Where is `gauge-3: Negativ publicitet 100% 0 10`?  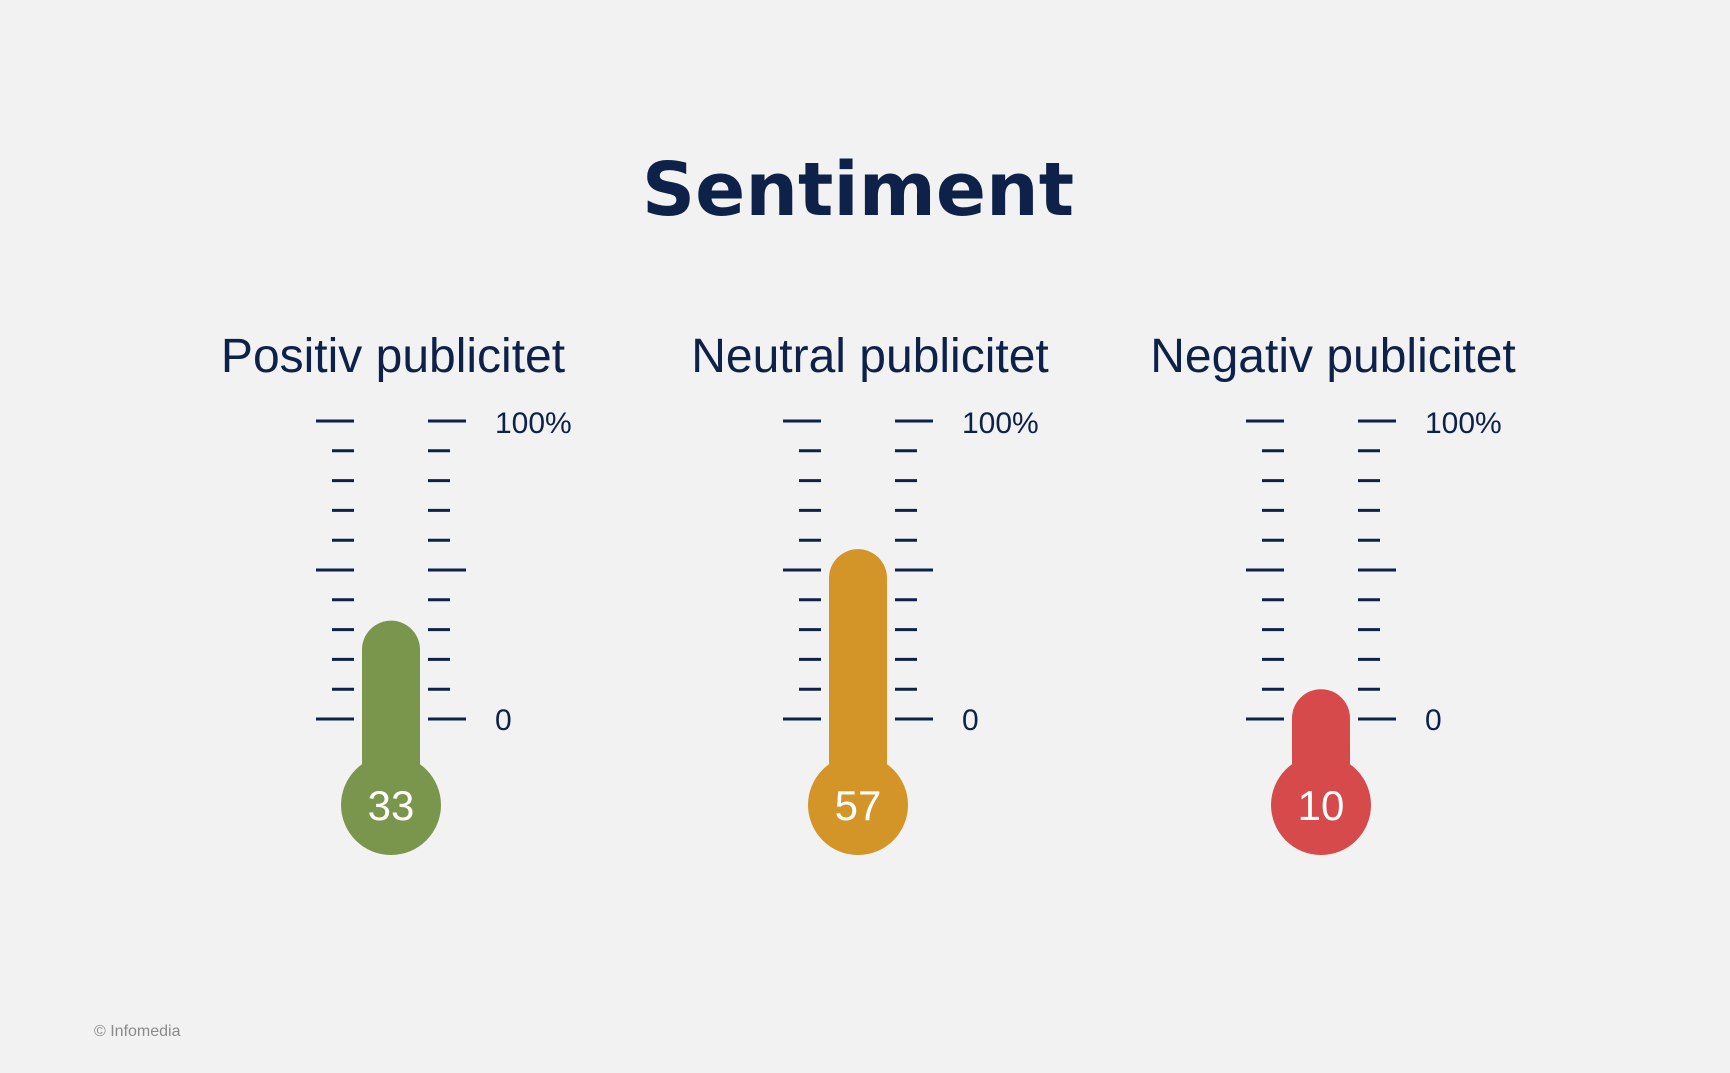 gauge-3: Negativ publicitet 100% 0 10 is located at coordinates (1333, 592).